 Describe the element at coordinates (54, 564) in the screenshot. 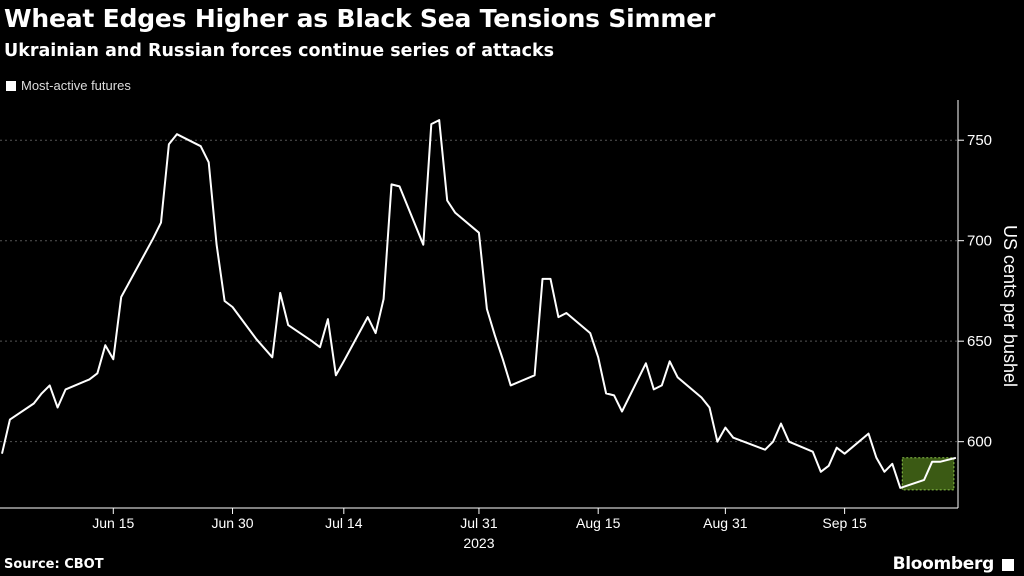

I see `source-note: Source: CBOT` at that location.